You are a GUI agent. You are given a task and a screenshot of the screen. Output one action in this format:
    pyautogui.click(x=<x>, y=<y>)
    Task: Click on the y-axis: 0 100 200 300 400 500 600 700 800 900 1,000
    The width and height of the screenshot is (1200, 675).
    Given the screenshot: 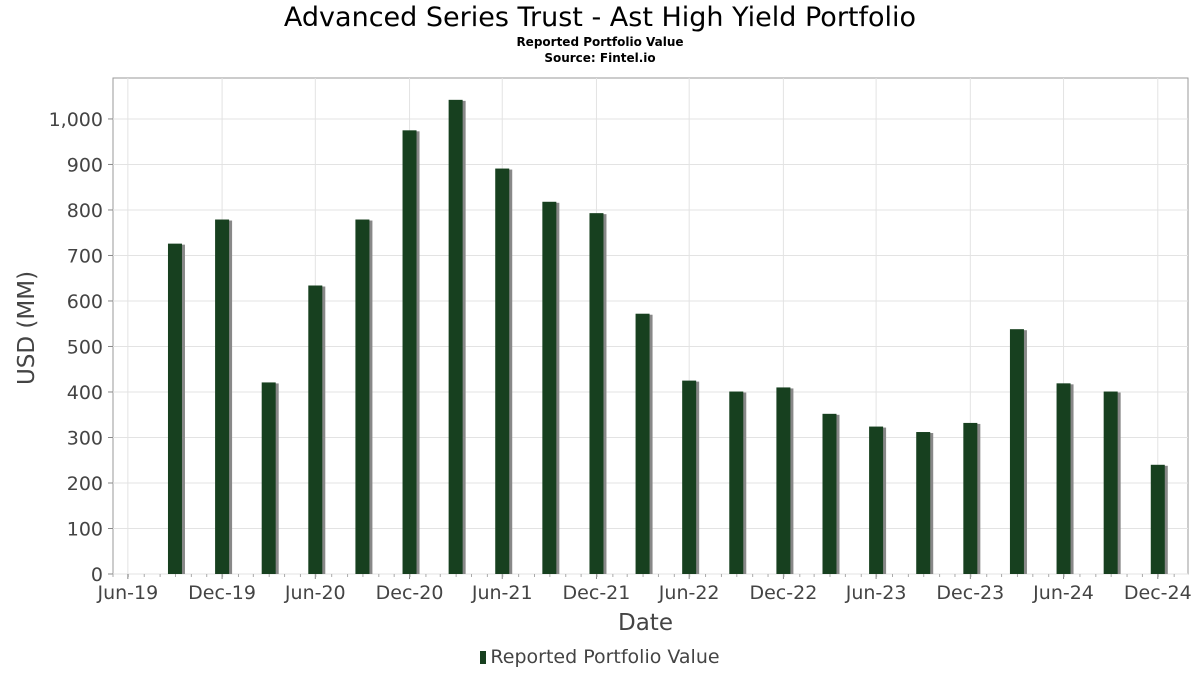 What is the action you would take?
    pyautogui.click(x=81, y=347)
    